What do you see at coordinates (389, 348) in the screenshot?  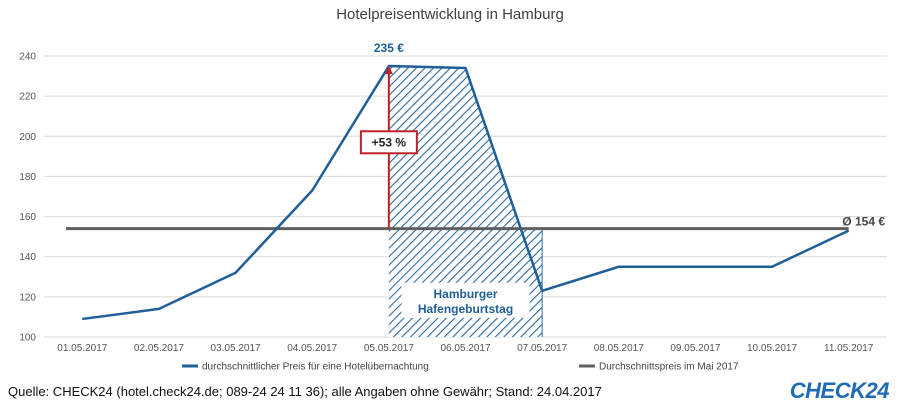 I see `x-tick-label: 05.05.2017` at bounding box center [389, 348].